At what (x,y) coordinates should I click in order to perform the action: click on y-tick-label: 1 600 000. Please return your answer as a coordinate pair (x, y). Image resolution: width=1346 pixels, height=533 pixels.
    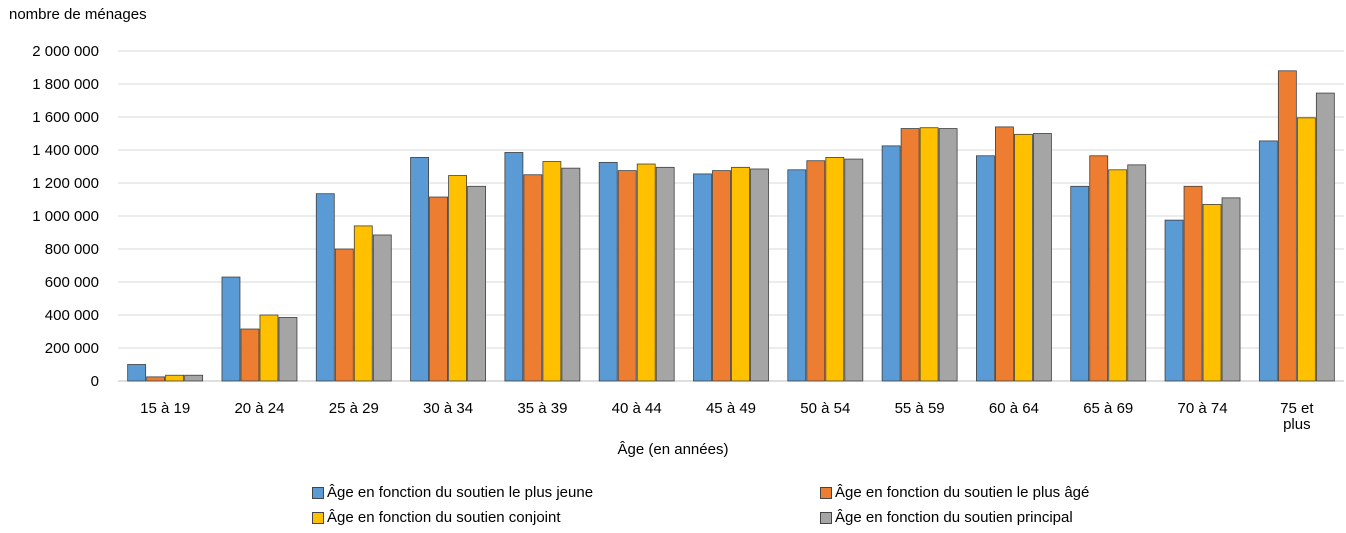
    Looking at the image, I should click on (65, 117).